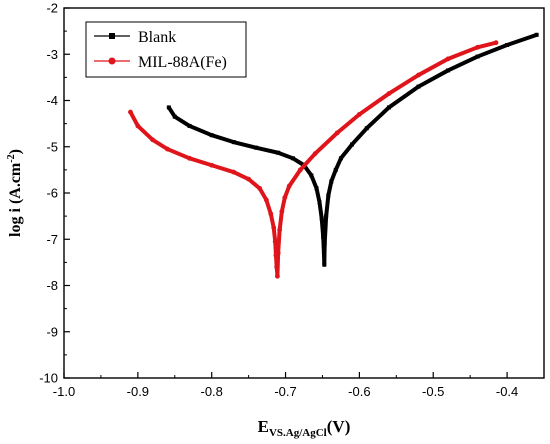 This screenshot has height=444, width=550. Describe the element at coordinates (11, 158) in the screenshot. I see `y-axis-label-superscript: -2` at that location.